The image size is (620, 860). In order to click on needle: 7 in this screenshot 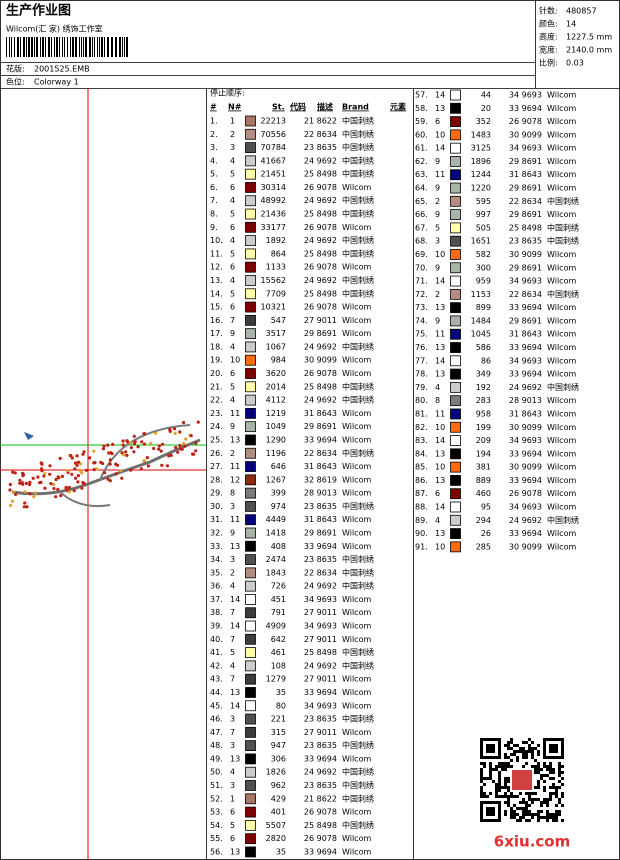, I will do `click(232, 320)`.